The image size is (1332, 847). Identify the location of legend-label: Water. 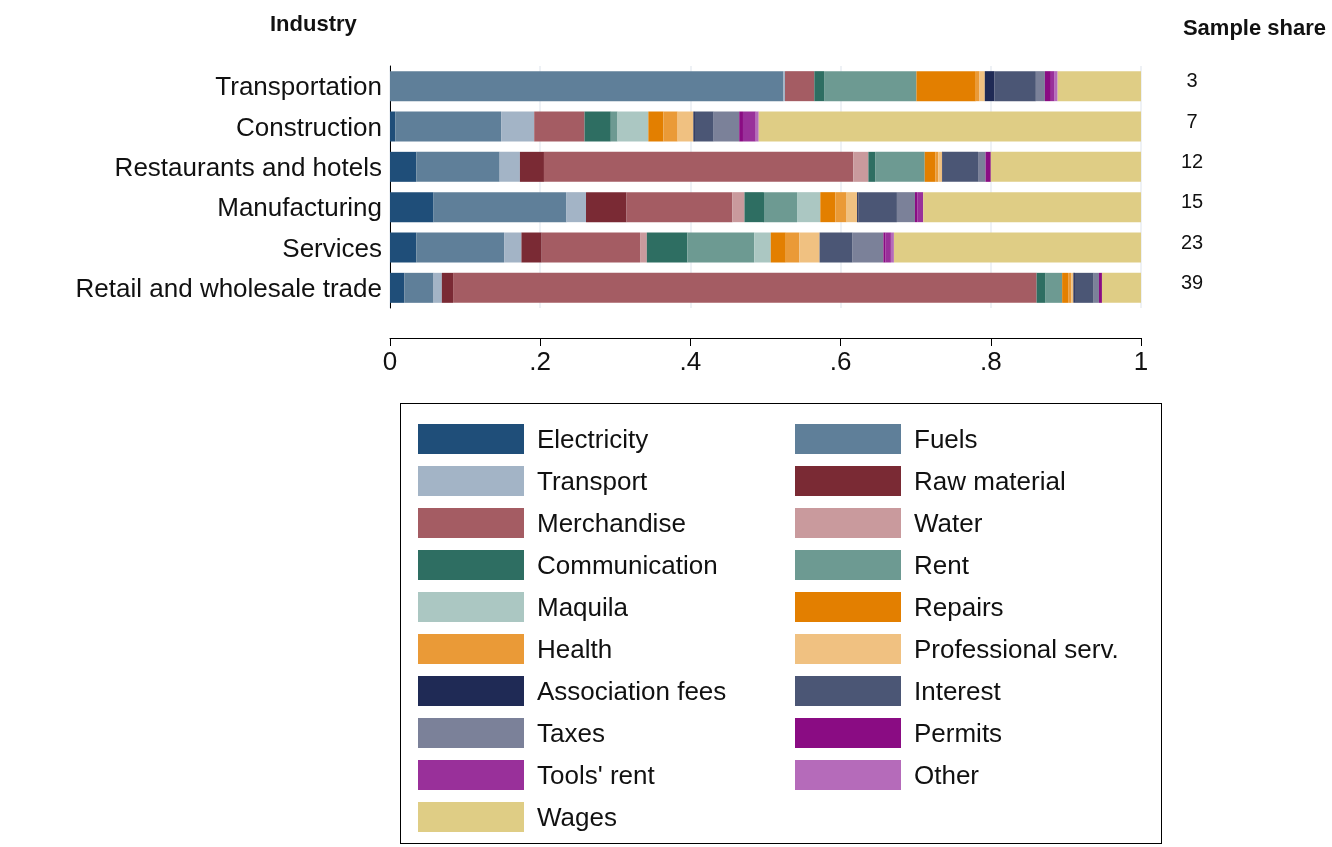
(948, 523).